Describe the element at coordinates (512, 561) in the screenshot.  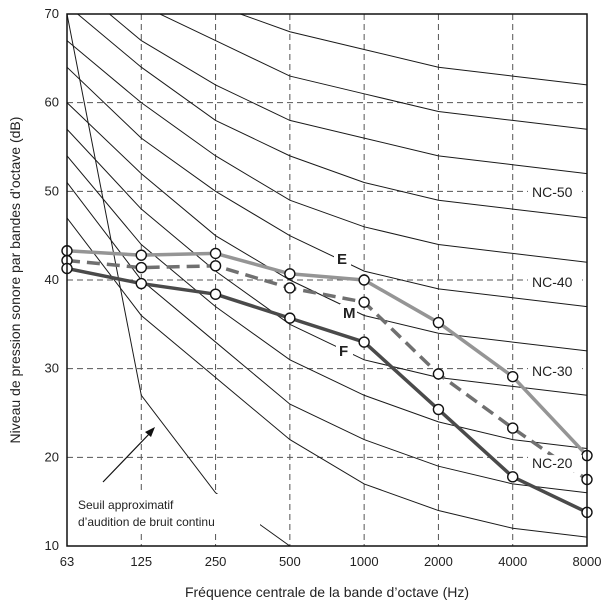
I see `x-tick-label: 4000` at that location.